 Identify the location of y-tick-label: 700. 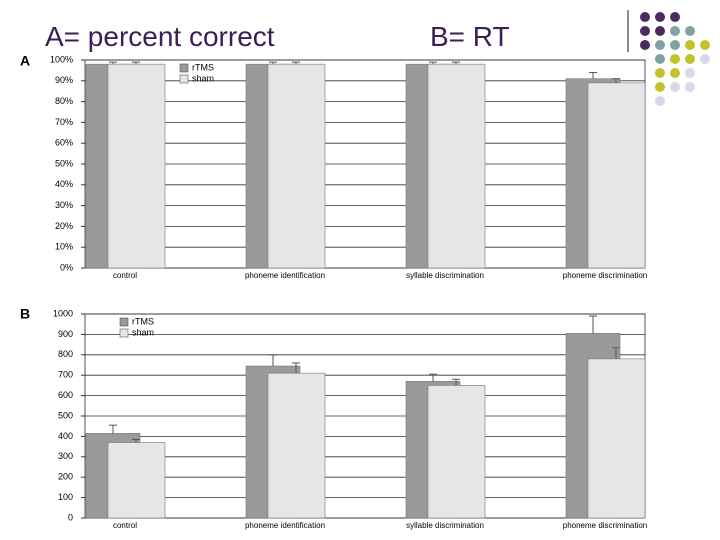
(65, 375).